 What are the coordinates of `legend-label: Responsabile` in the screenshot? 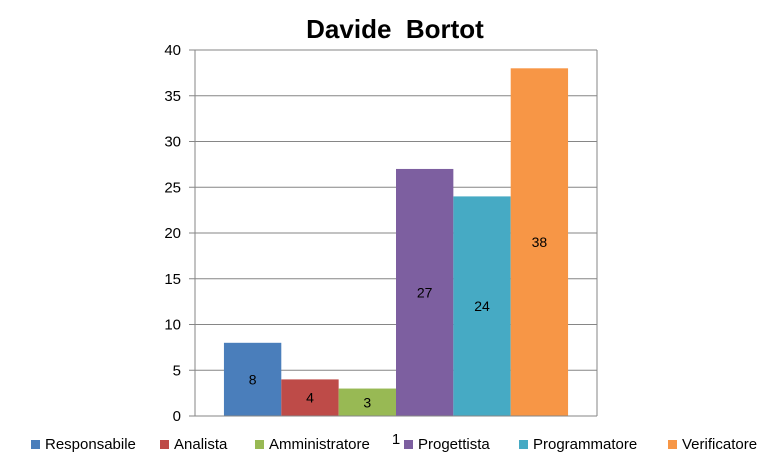 It's located at (90, 444).